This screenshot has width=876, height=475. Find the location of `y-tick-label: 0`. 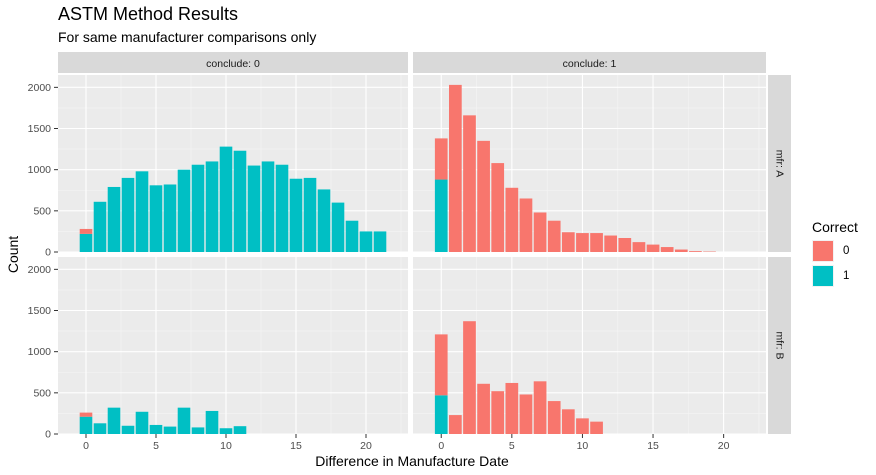

y-tick-label: 0 is located at coordinates (48, 435).